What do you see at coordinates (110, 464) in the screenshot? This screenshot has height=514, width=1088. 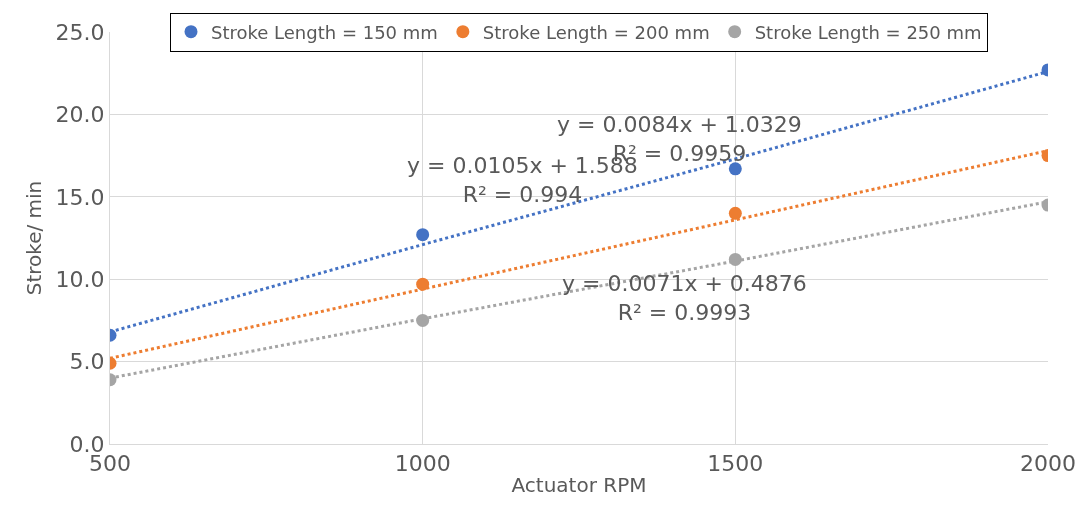 I see `x-tick-label: 500` at bounding box center [110, 464].